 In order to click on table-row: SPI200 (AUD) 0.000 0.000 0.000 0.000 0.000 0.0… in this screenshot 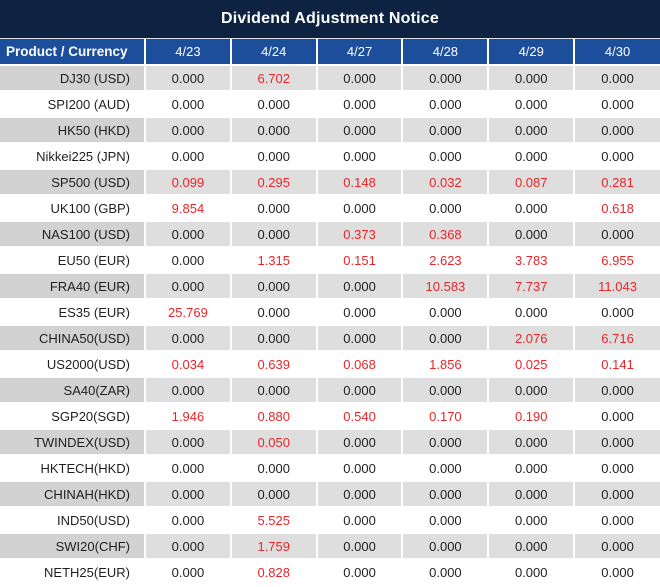, I will do `click(330, 104)`.